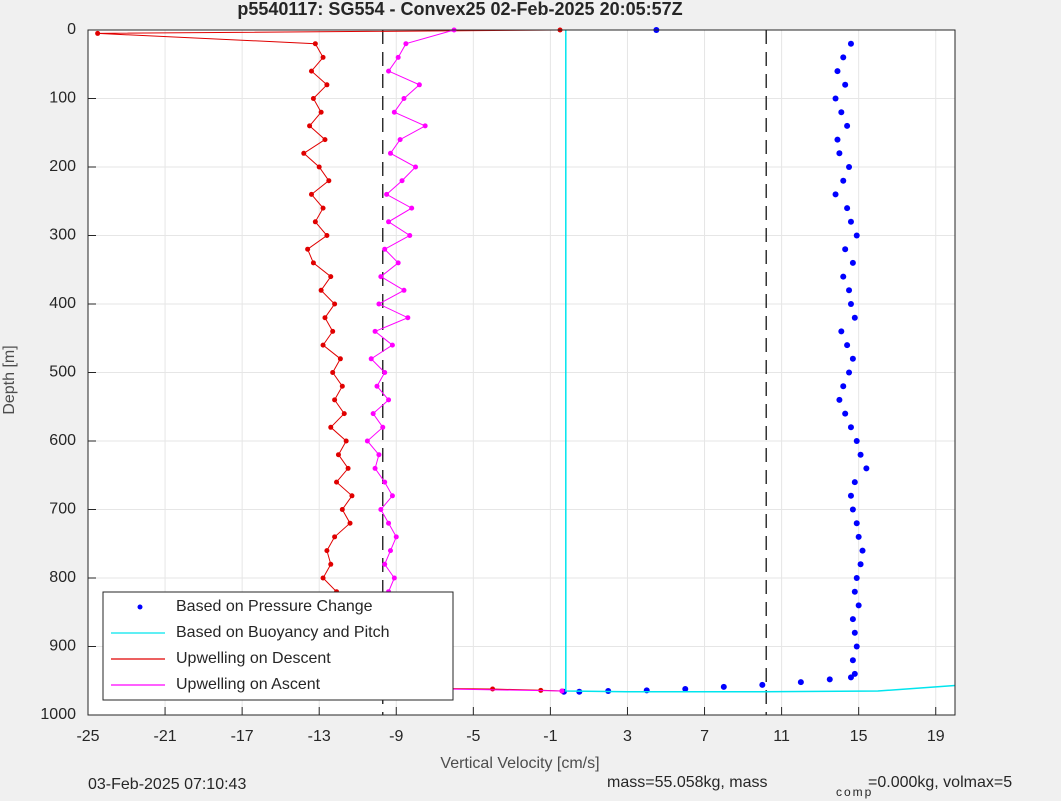  Describe the element at coordinates (687, 782) in the screenshot. I see `footer-mass: mass=55.058kg, mass` at that location.